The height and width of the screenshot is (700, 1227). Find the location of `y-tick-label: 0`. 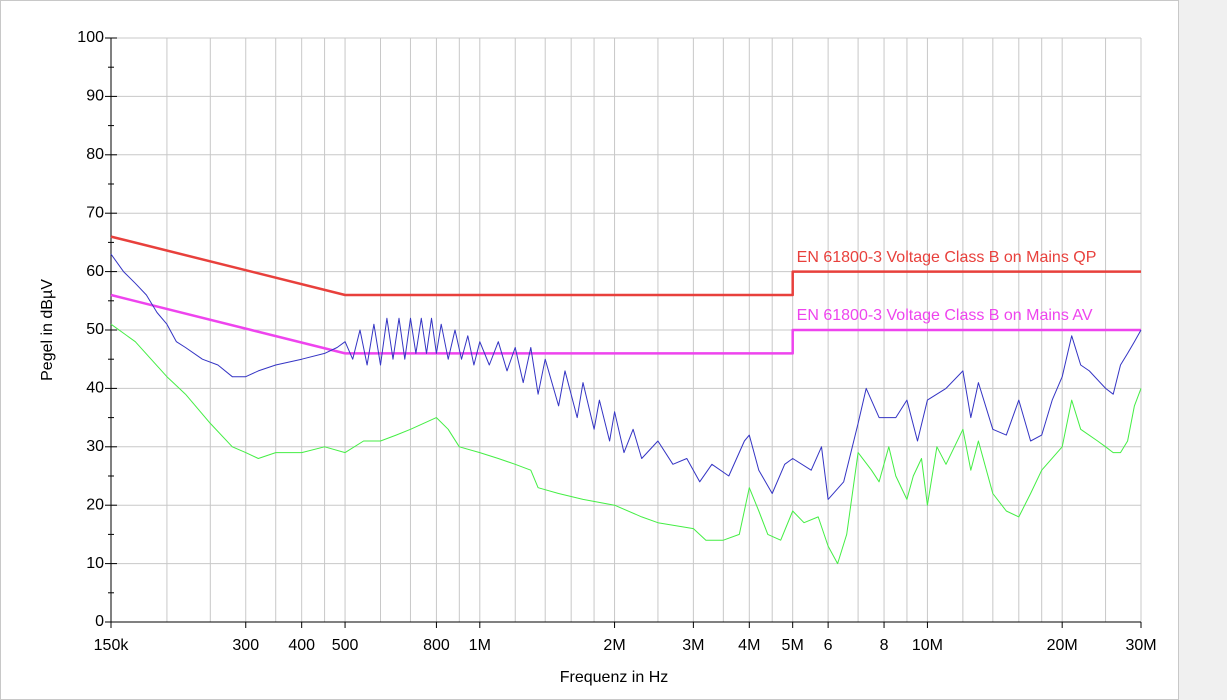

y-tick-label: 0 is located at coordinates (99, 621).